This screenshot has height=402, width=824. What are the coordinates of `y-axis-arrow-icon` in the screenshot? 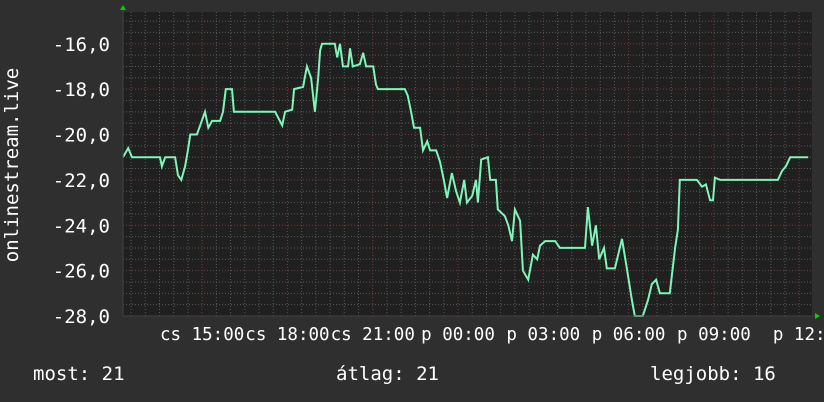 It's located at (123, 7).